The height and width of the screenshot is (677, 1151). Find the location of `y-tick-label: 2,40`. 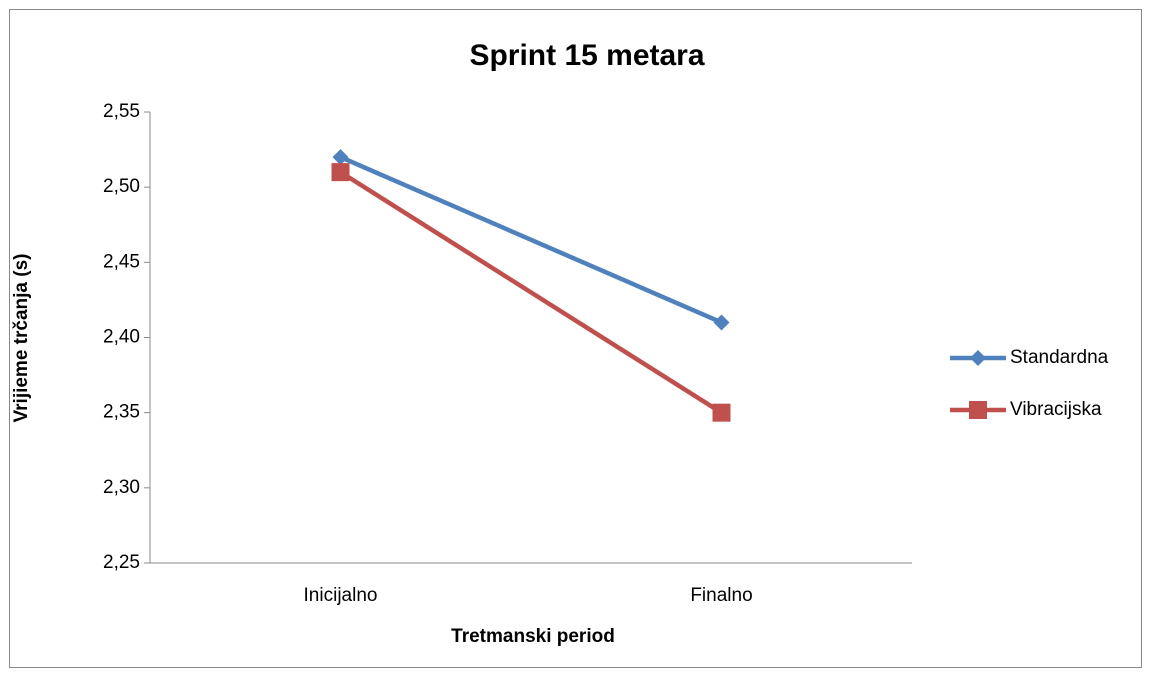

y-tick-label: 2,40 is located at coordinates (121, 337).